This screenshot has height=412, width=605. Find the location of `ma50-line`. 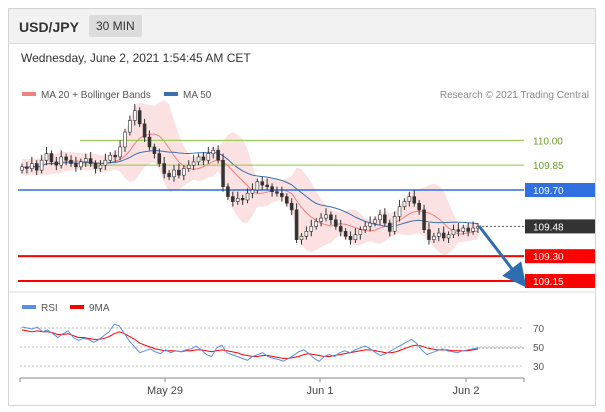

ma50-line is located at coordinates (250, 188).